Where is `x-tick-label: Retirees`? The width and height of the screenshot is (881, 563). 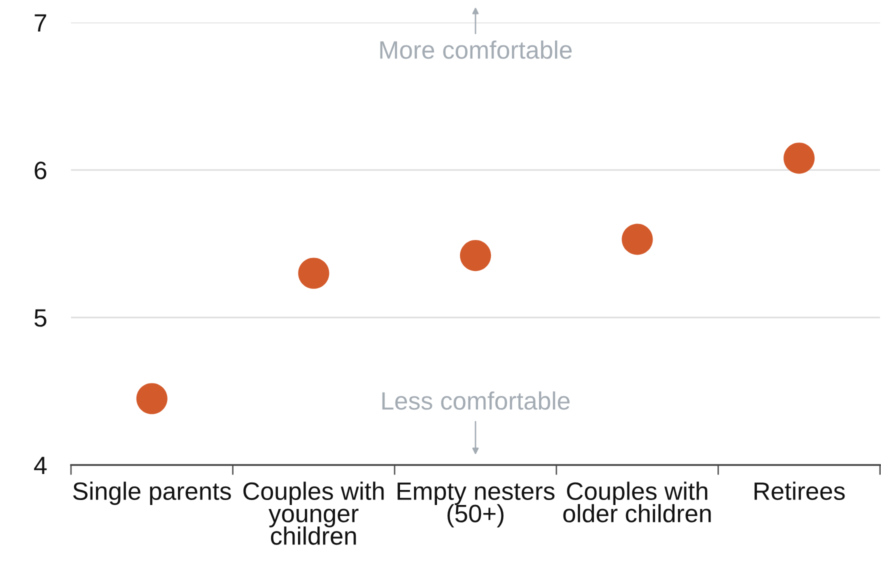
x-tick-label: Retirees is located at coordinates (799, 491).